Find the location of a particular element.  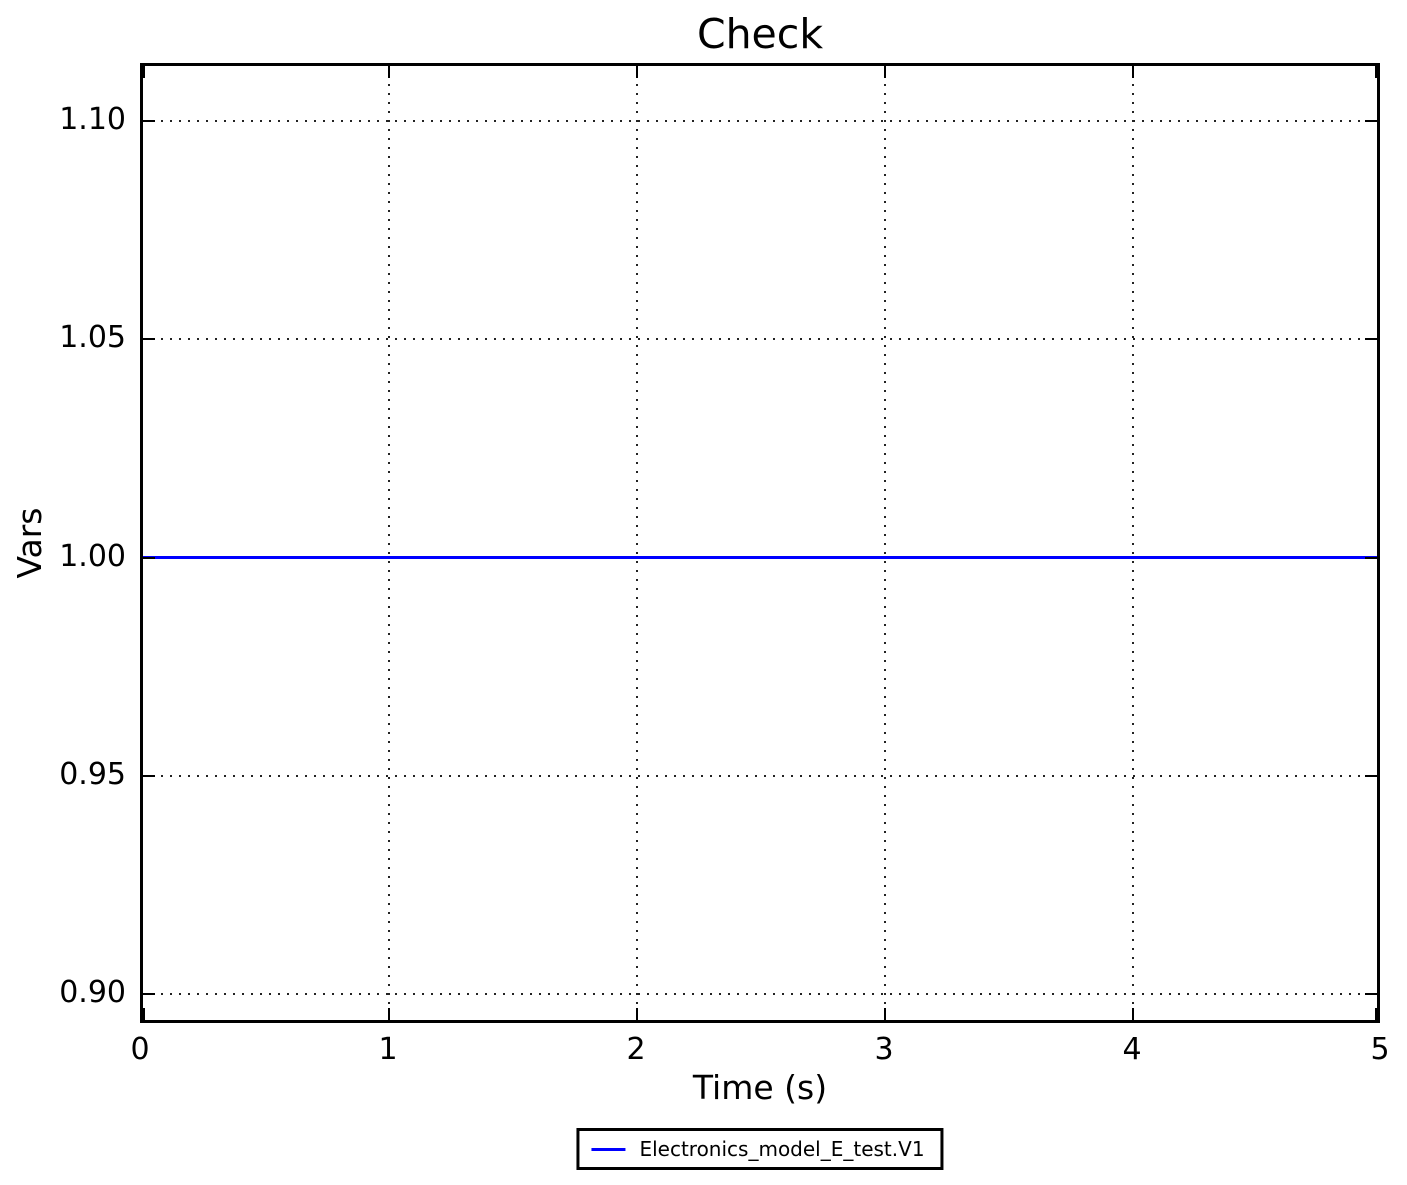

tick-x5-top is located at coordinates (1376, 72).